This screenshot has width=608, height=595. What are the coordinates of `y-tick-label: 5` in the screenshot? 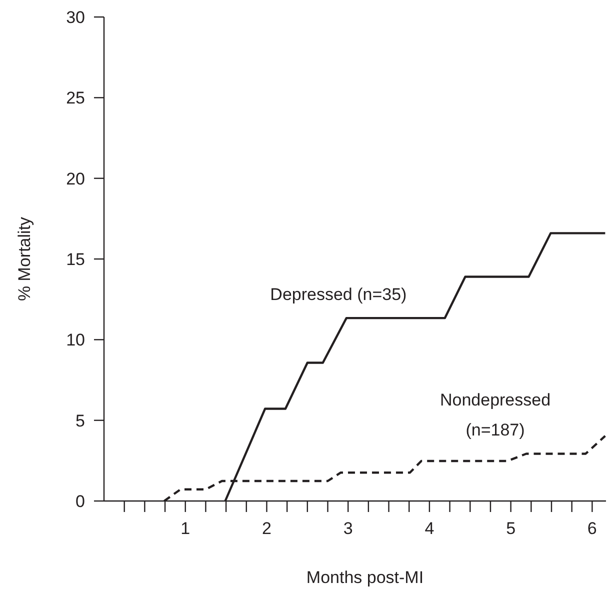 It's located at (80, 420).